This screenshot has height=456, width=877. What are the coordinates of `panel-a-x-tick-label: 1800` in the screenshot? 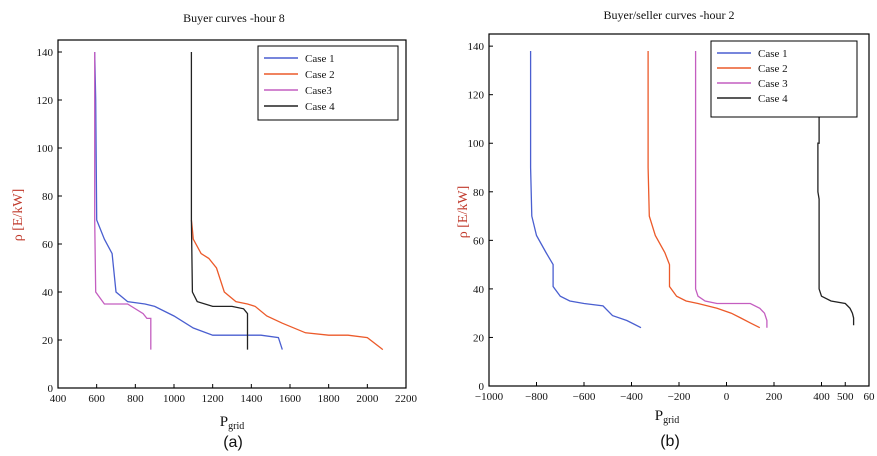 It's located at (329, 399).